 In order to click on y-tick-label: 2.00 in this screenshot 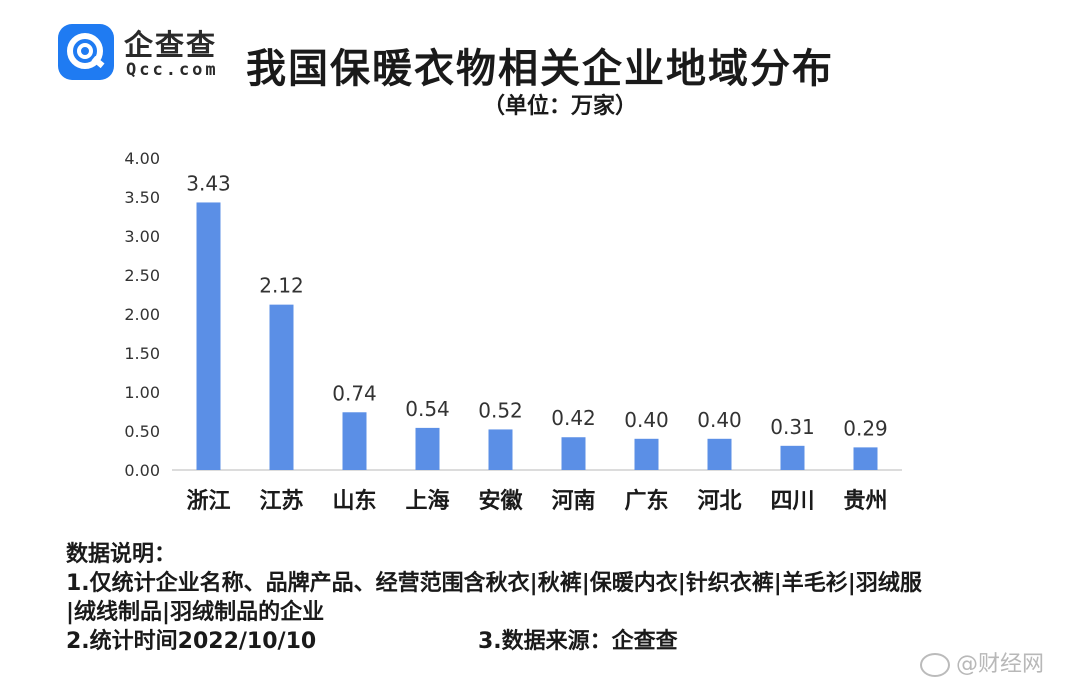, I will do `click(142, 314)`.